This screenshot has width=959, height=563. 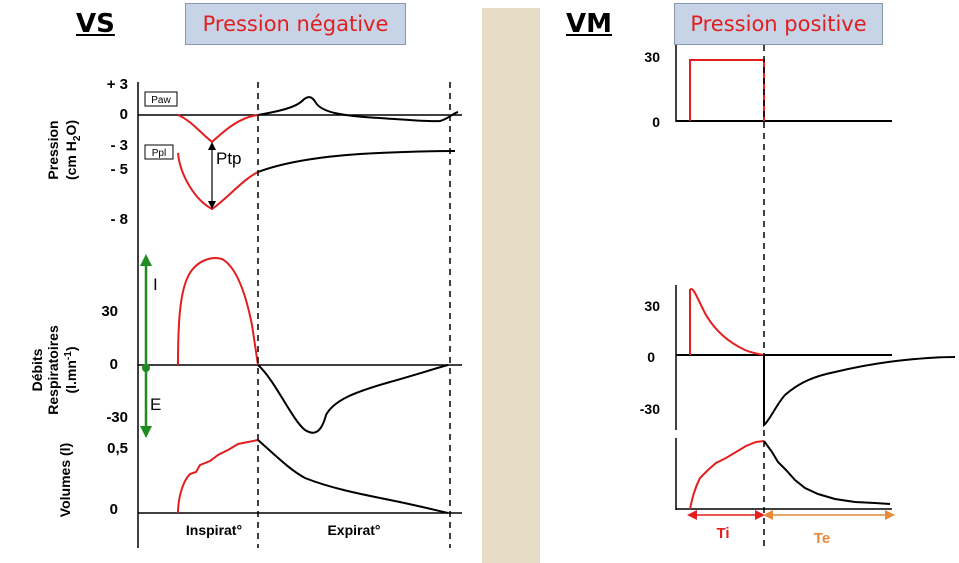 What do you see at coordinates (218, 311) in the screenshot?
I see `flow-curve-inspi` at bounding box center [218, 311].